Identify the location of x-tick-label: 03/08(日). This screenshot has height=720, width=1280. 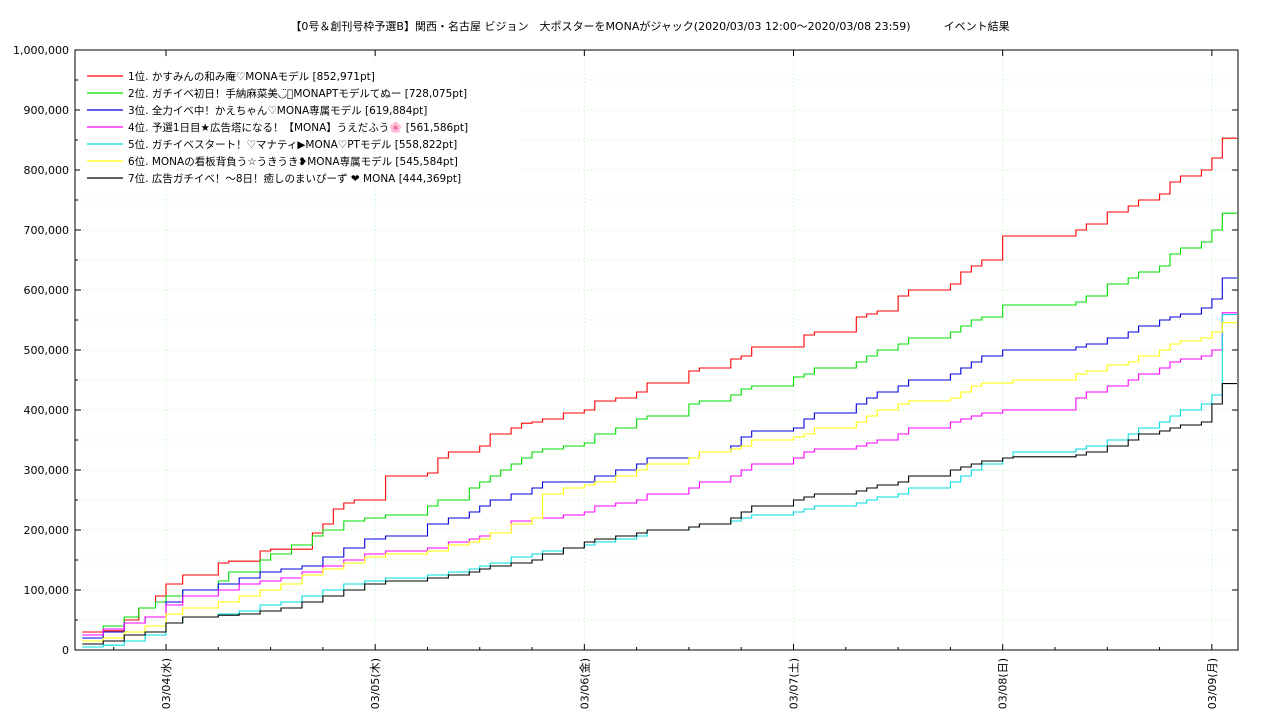
(1003, 683).